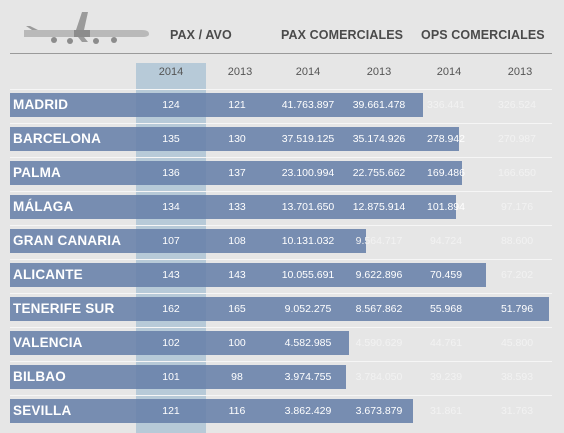 The height and width of the screenshot is (433, 564). Describe the element at coordinates (308, 72) in the screenshot. I see `year-pax-com-2014: 2014` at that location.